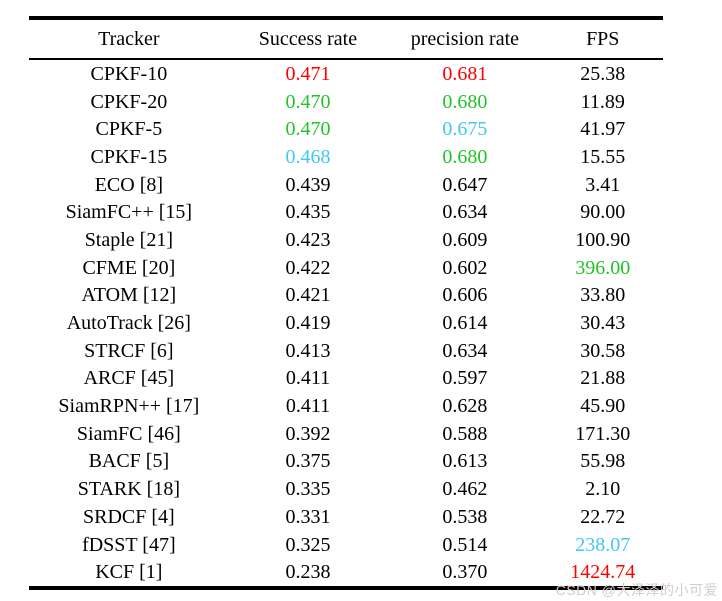 This screenshot has width=722, height=601. I want to click on table-row: SiamFC [46] 0.392 0.588 171.30, so click(346, 434).